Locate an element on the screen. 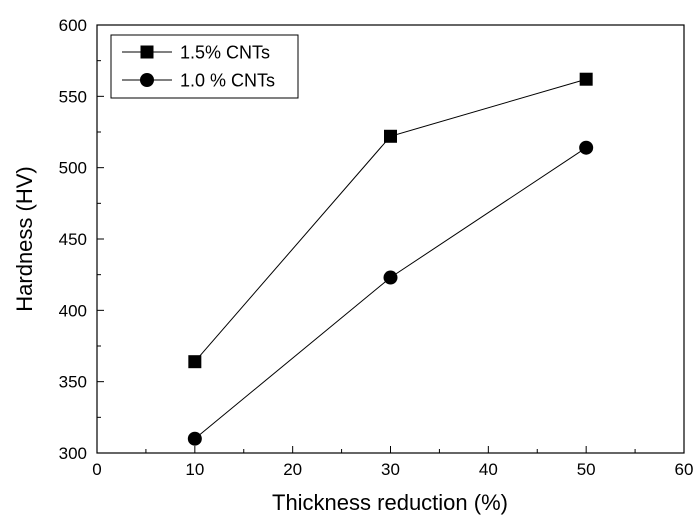  y-tick-label: 600 is located at coordinates (73, 25).